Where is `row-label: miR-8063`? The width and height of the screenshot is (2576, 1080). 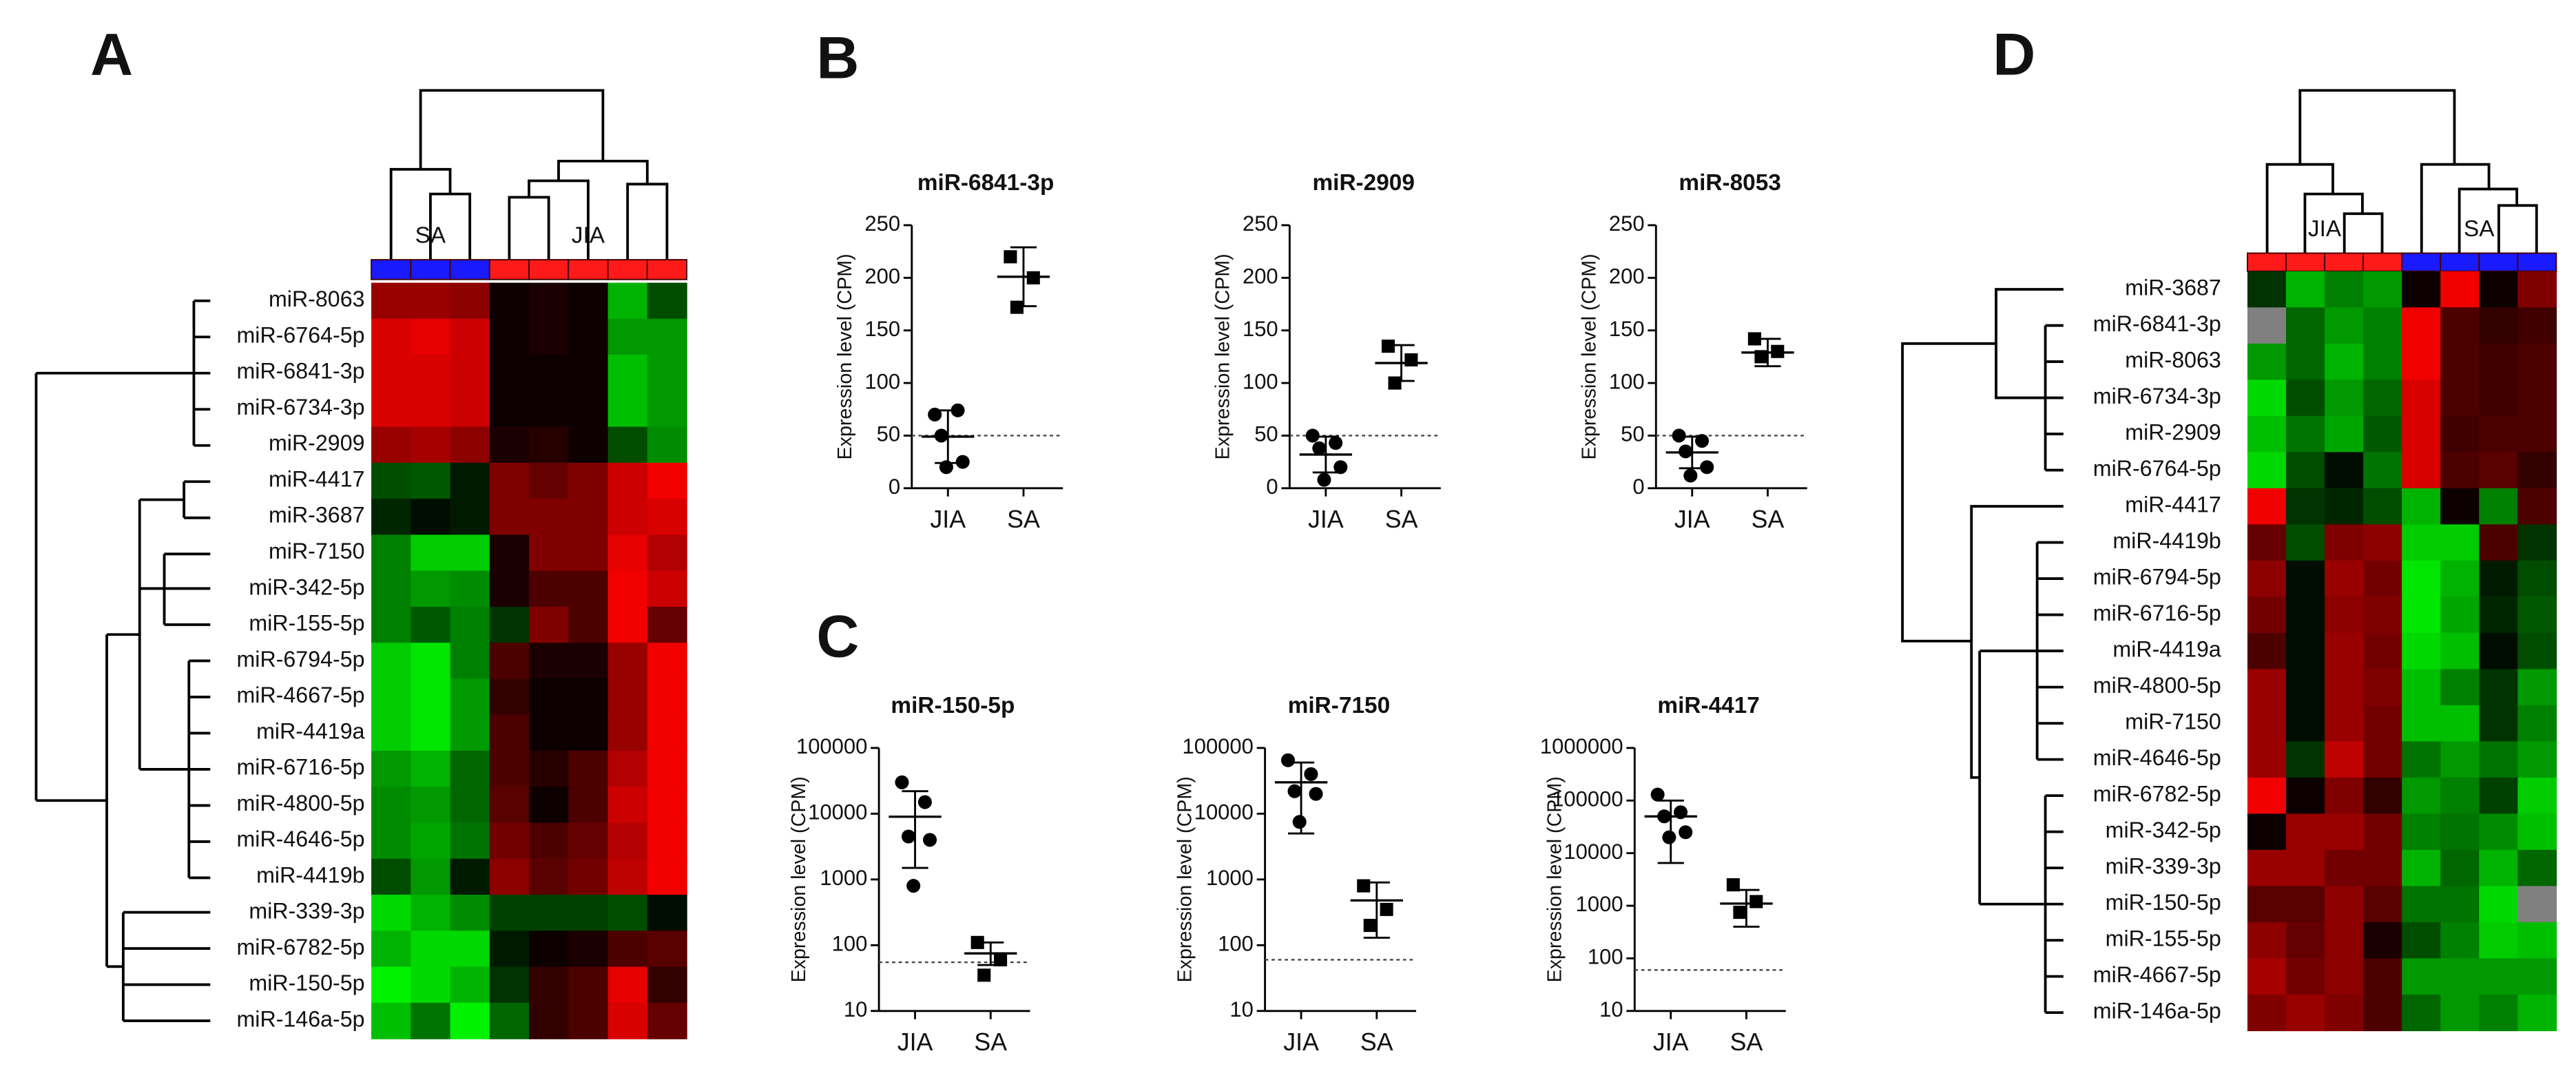
row-label: miR-8063 is located at coordinates (317, 299).